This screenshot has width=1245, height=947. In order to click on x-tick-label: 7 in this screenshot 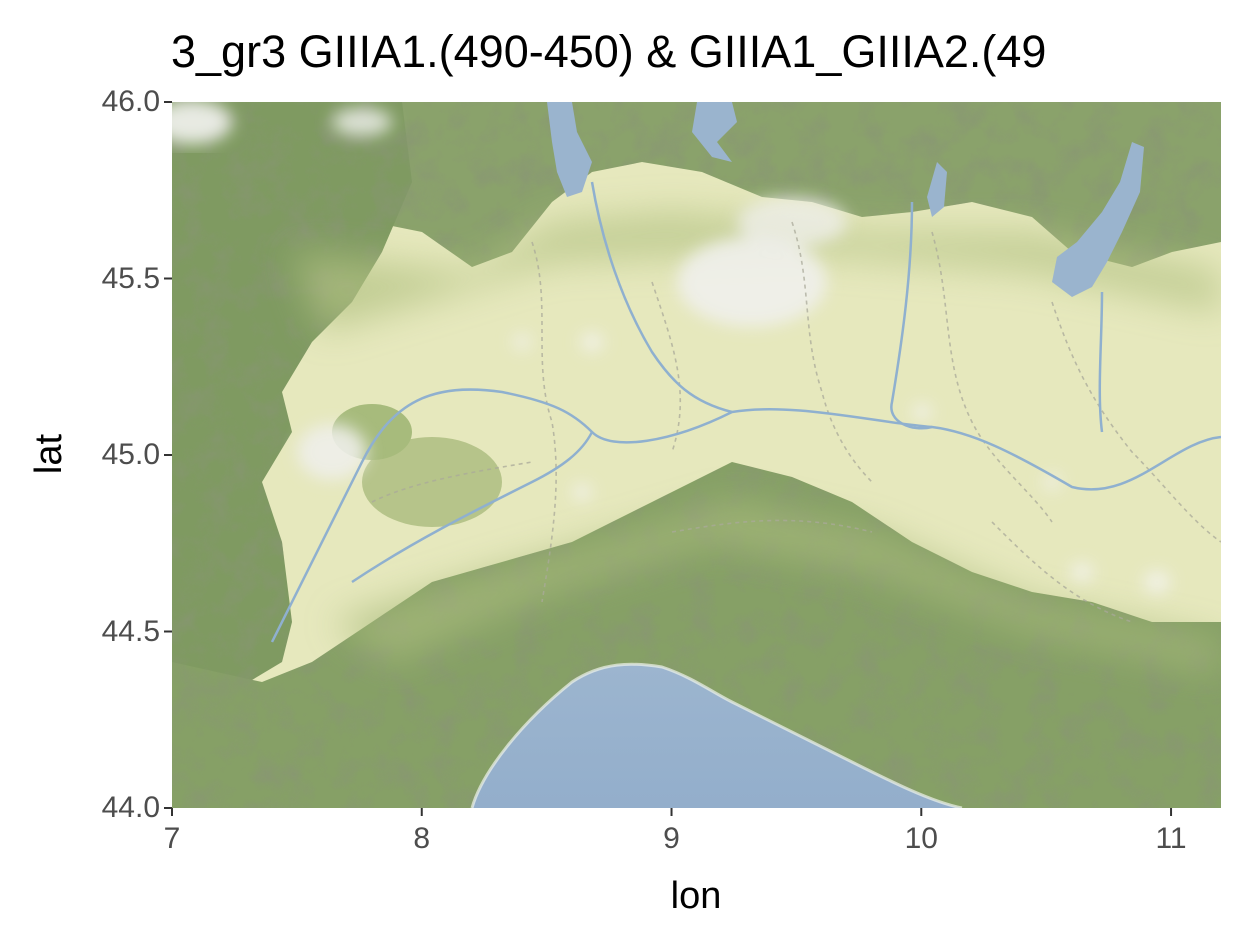, I will do `click(172, 838)`.